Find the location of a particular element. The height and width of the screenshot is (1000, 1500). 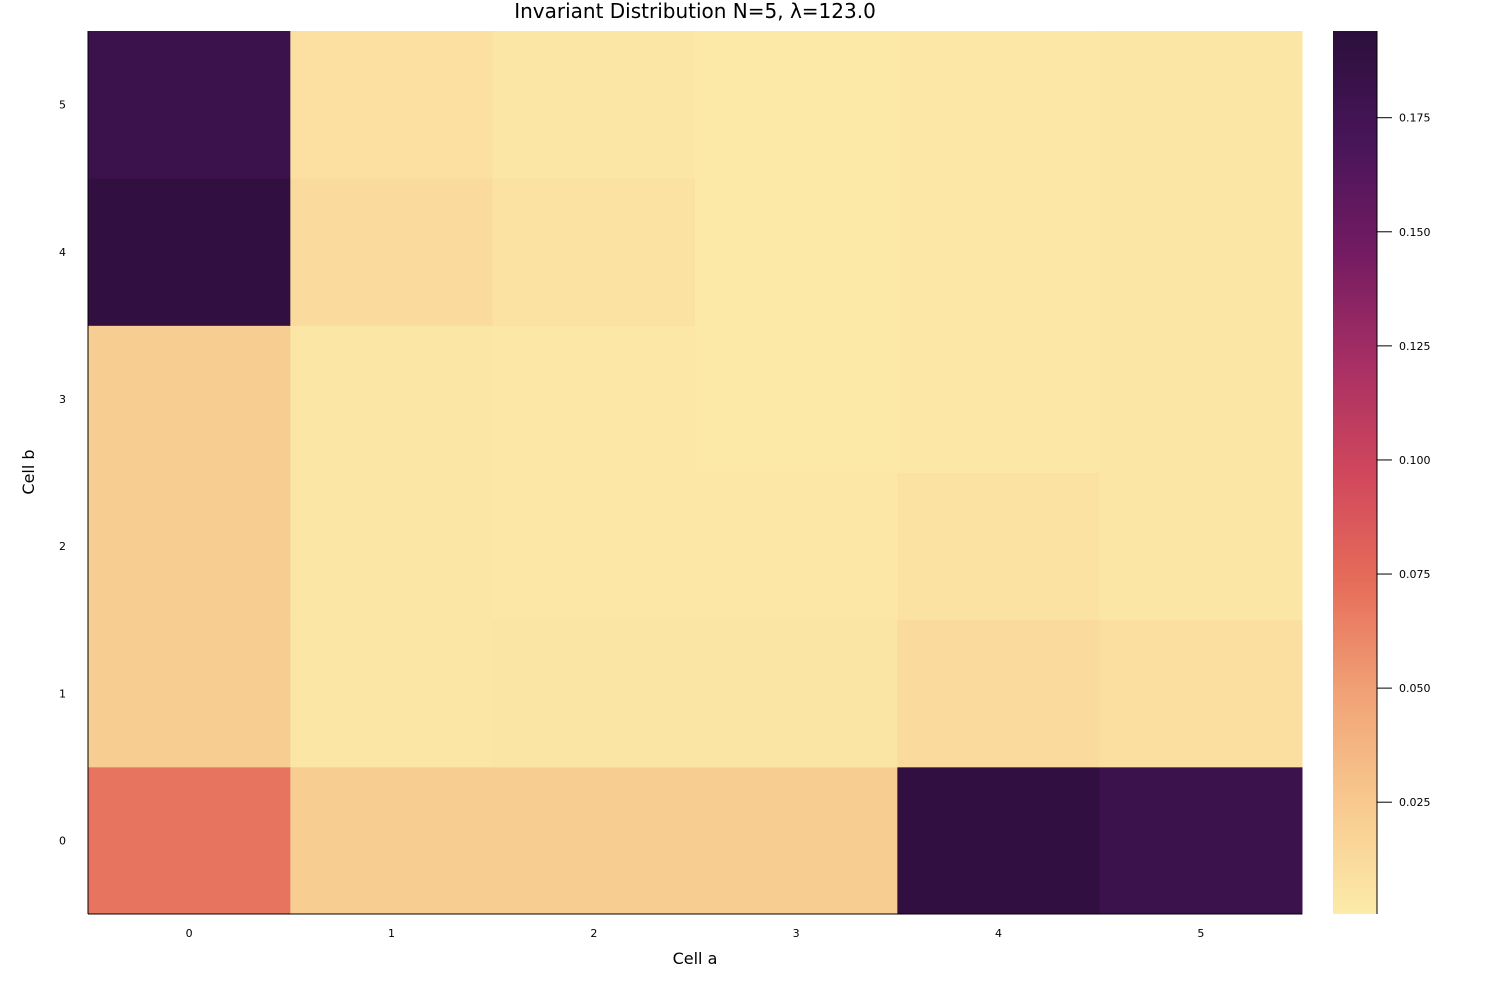

heatmap-cell-a4-b2 is located at coordinates (999, 546).